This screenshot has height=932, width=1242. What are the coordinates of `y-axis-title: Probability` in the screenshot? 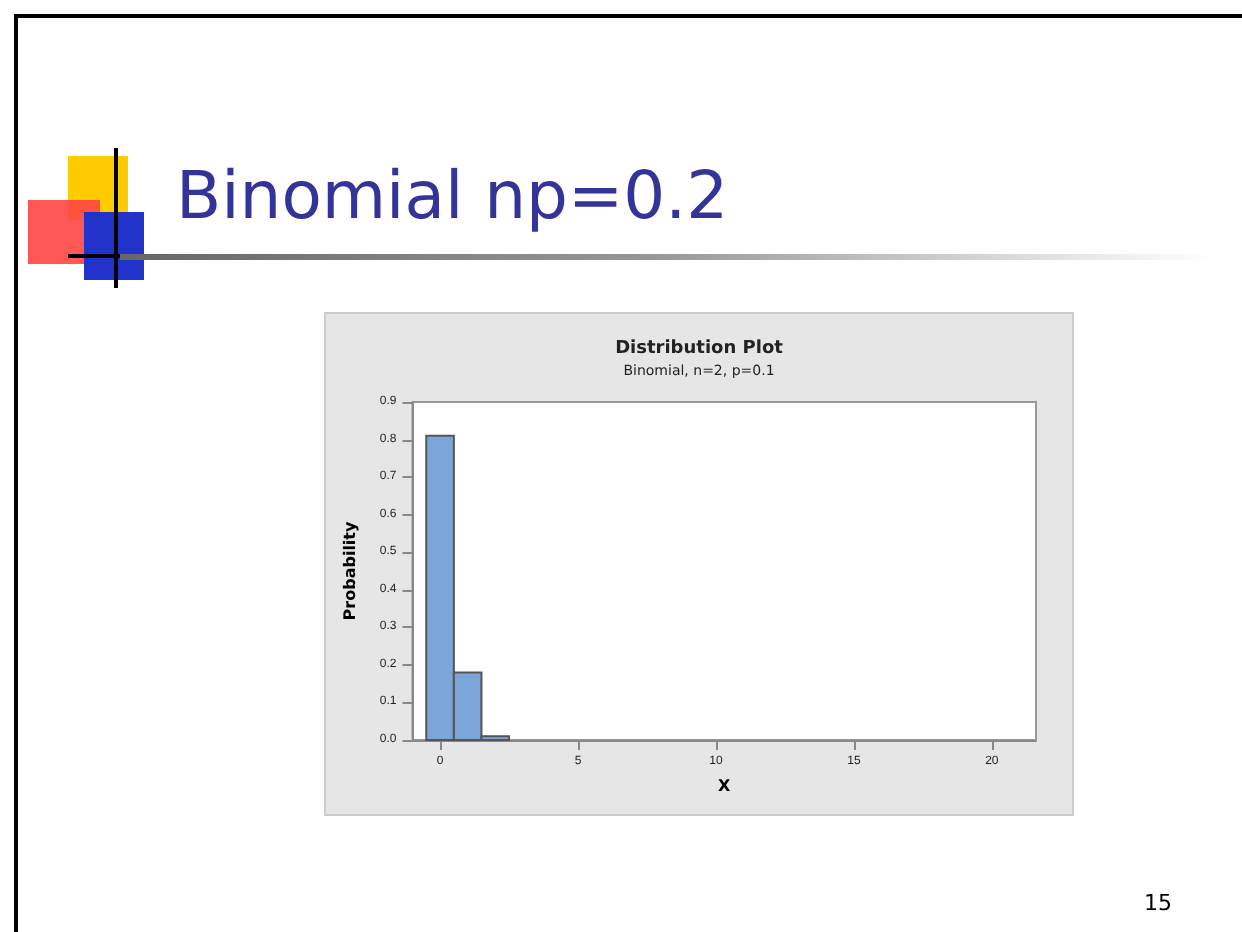 It's located at (350, 570).